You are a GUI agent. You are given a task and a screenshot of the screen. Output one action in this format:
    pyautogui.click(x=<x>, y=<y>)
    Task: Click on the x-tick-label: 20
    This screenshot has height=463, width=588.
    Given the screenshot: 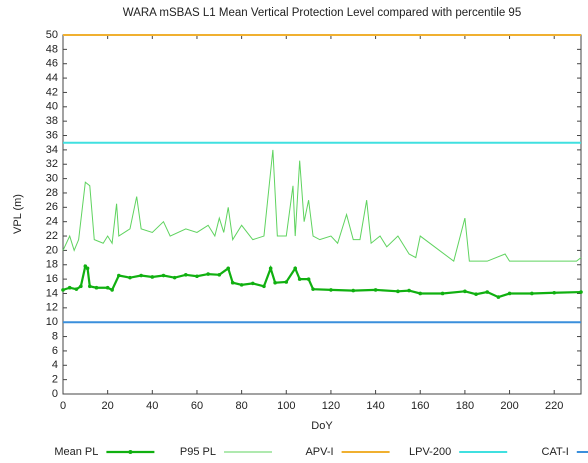 What is the action you would take?
    pyautogui.click(x=108, y=406)
    